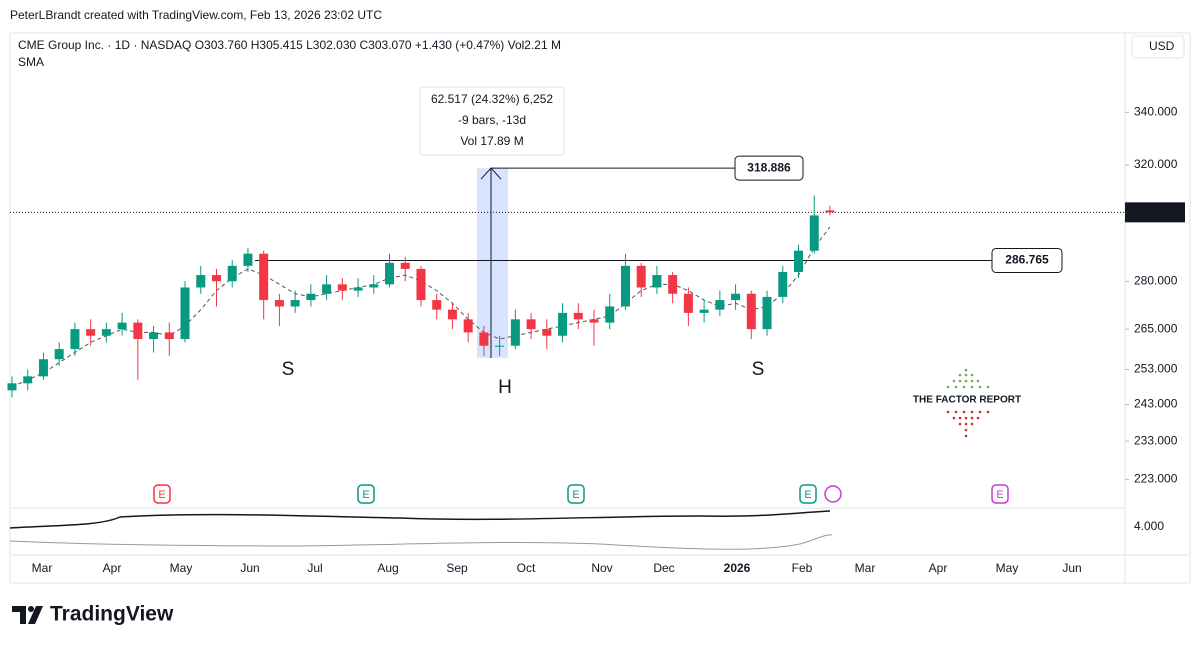 Image resolution: width=1200 pixels, height=647 pixels. What do you see at coordinates (1156, 328) in the screenshot?
I see `y-tick-label: 265.000` at bounding box center [1156, 328].